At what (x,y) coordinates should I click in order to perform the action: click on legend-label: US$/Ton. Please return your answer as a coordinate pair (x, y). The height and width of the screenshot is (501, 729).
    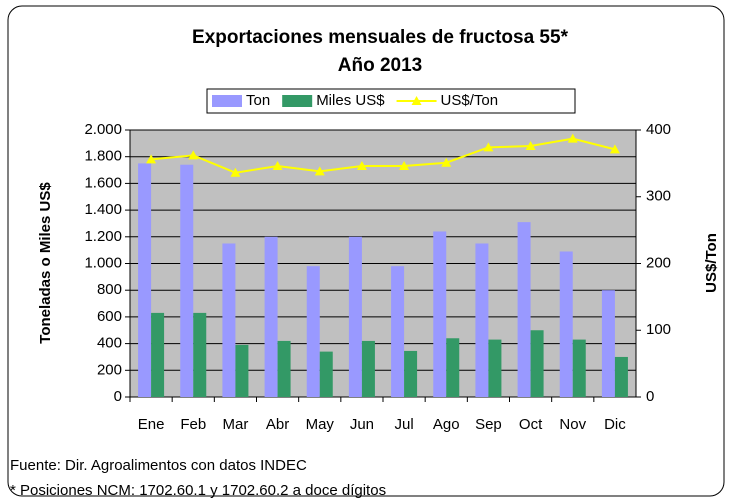
    Looking at the image, I should click on (470, 100).